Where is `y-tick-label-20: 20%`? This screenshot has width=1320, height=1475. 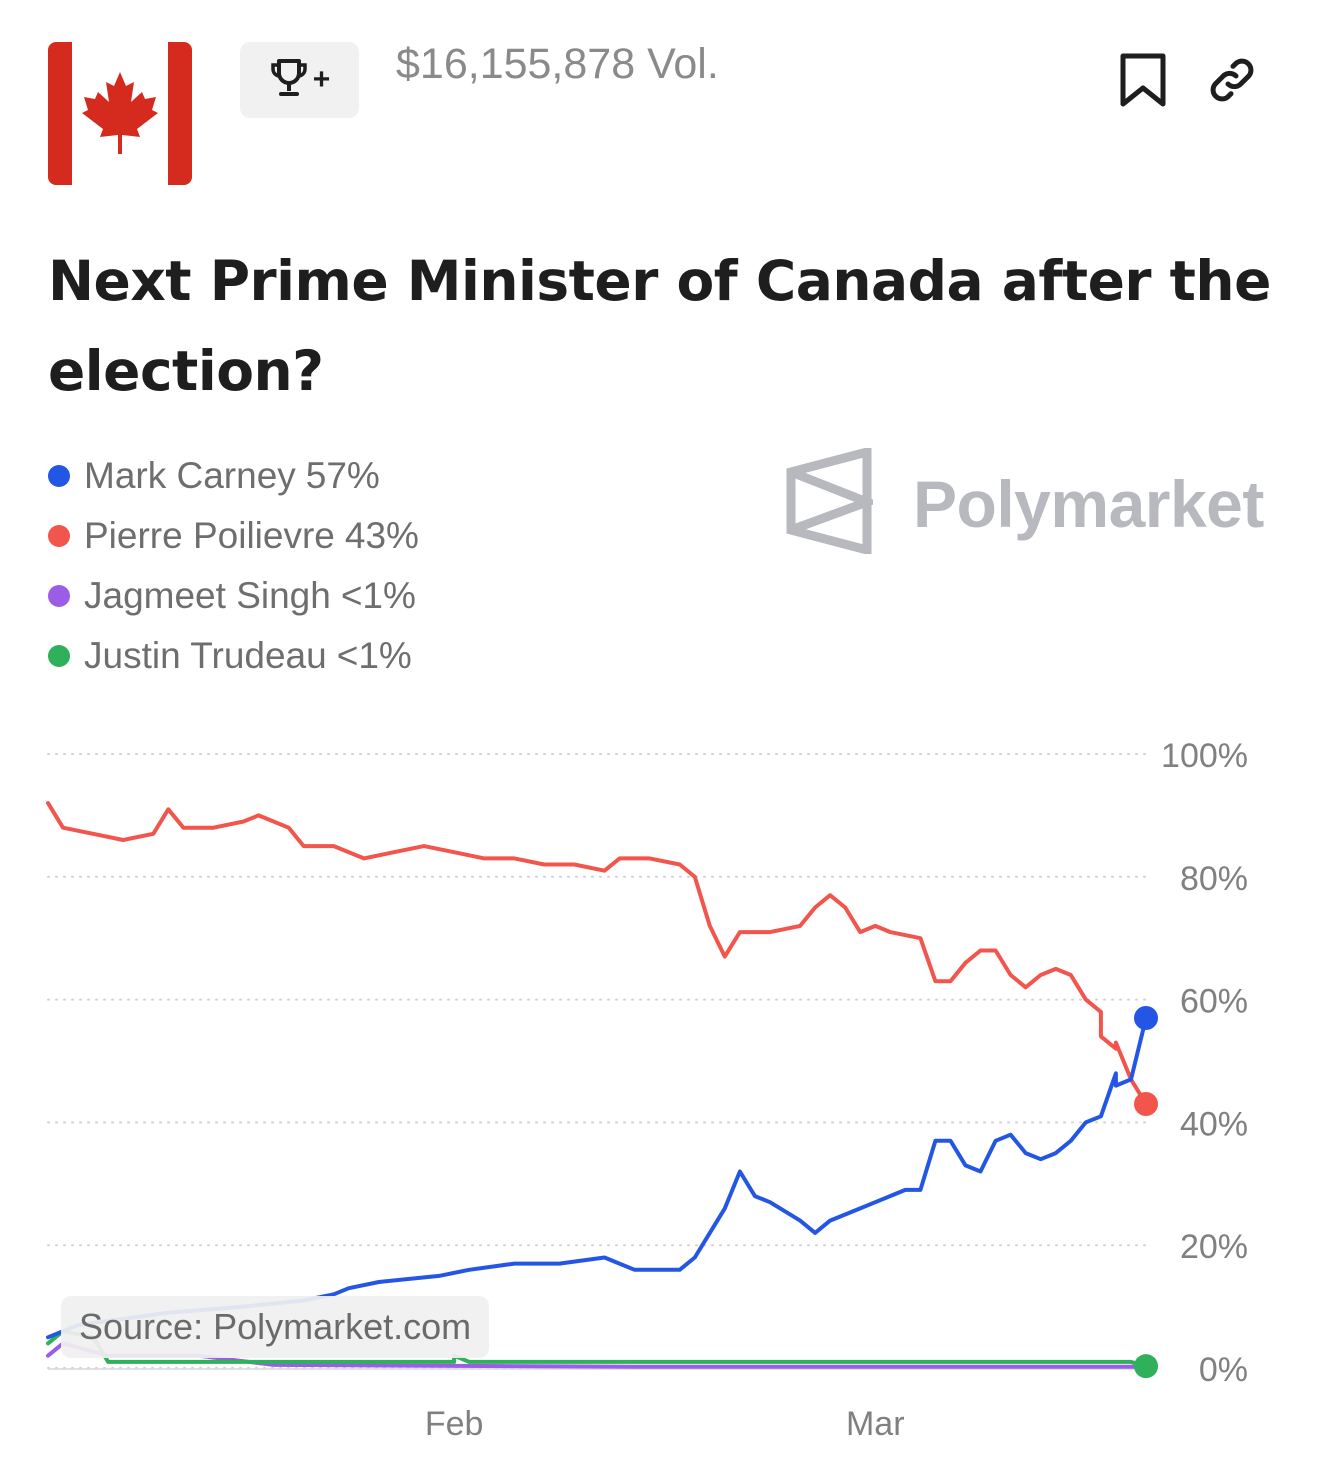
y-tick-label-20: 20% is located at coordinates (1214, 1247).